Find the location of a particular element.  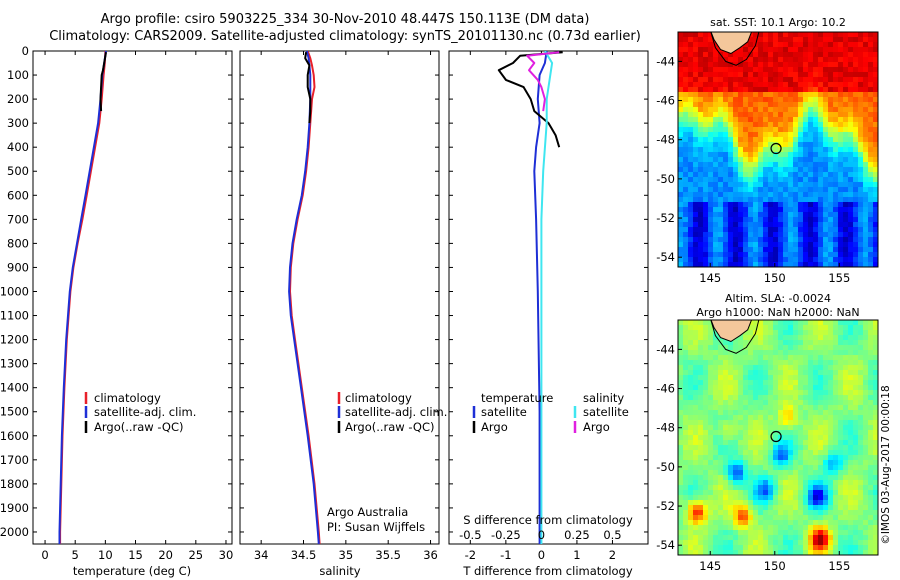

sla-map-title-1: Altim. SLA: -0.0024 is located at coordinates (777, 298).